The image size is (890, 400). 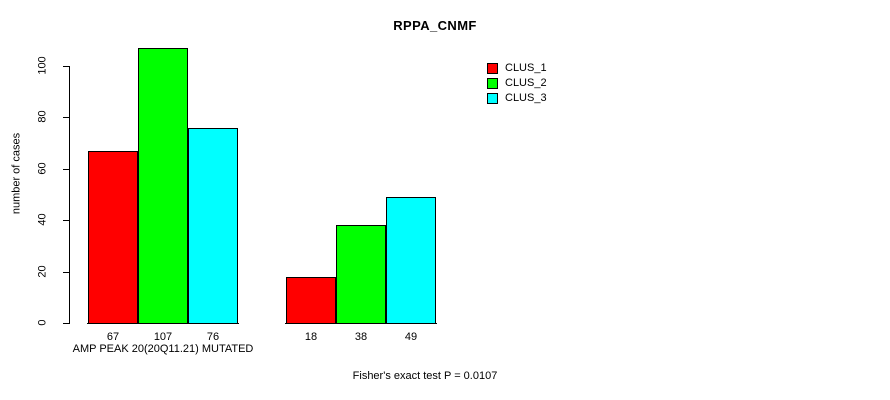 I want to click on bar-value-label: 38, so click(x=361, y=337).